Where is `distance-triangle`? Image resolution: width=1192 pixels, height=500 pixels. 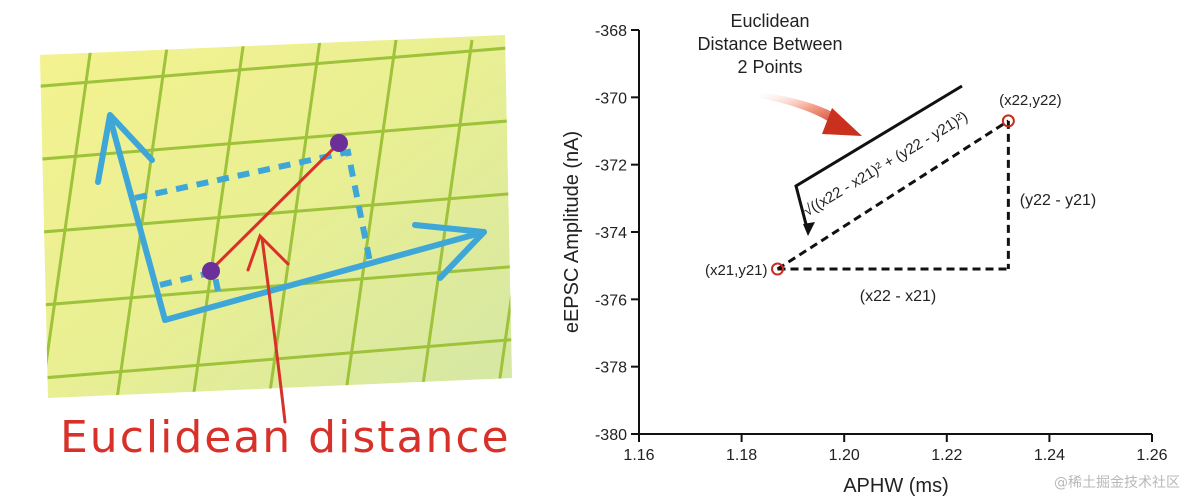 distance-triangle is located at coordinates (893, 195).